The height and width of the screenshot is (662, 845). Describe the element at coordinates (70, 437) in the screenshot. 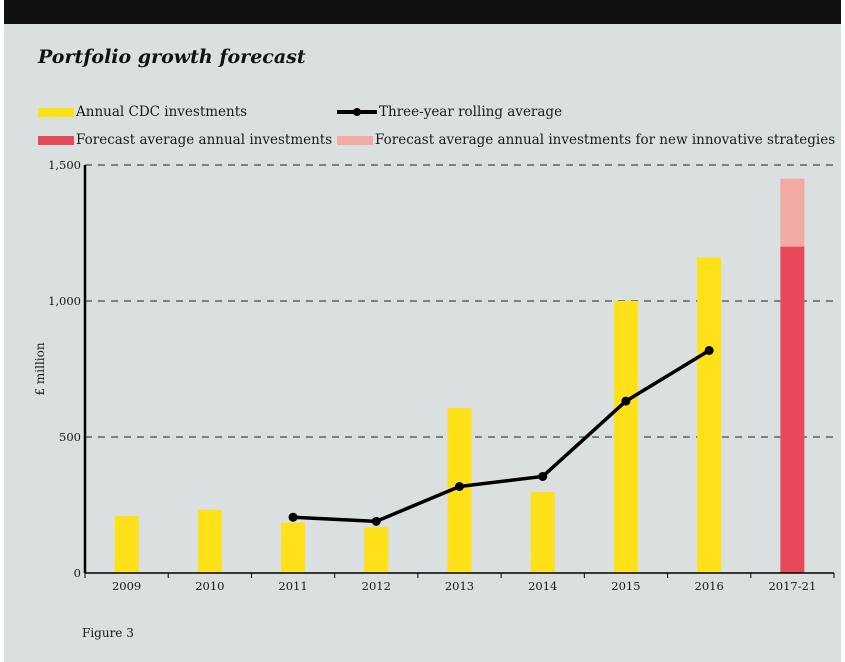

I see `y-tick-label: 500` at that location.